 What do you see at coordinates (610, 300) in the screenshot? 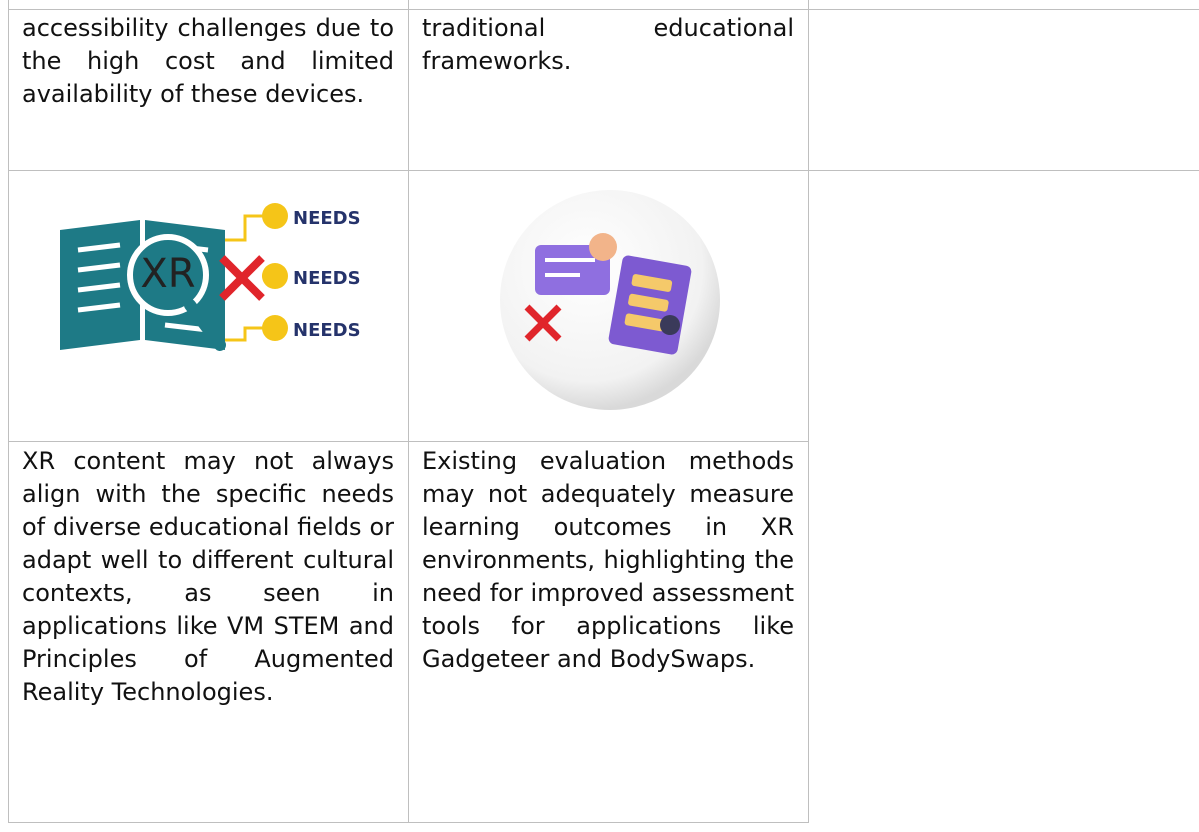
I see `evaluation-illustration` at bounding box center [610, 300].